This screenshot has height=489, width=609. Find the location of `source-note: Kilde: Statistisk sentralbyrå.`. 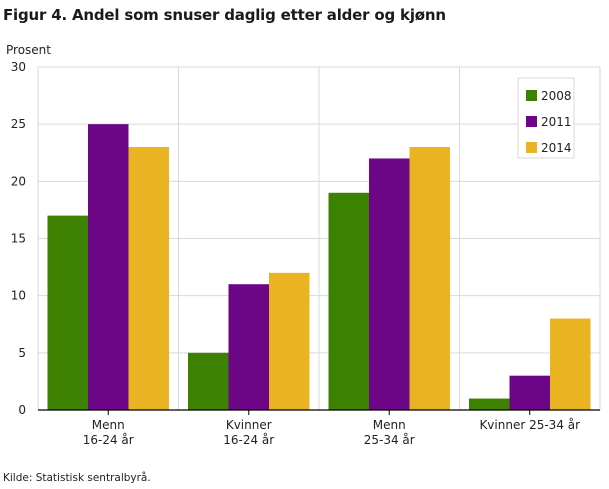

source-note: Kilde: Statistisk sentralbyrå. is located at coordinates (77, 478).